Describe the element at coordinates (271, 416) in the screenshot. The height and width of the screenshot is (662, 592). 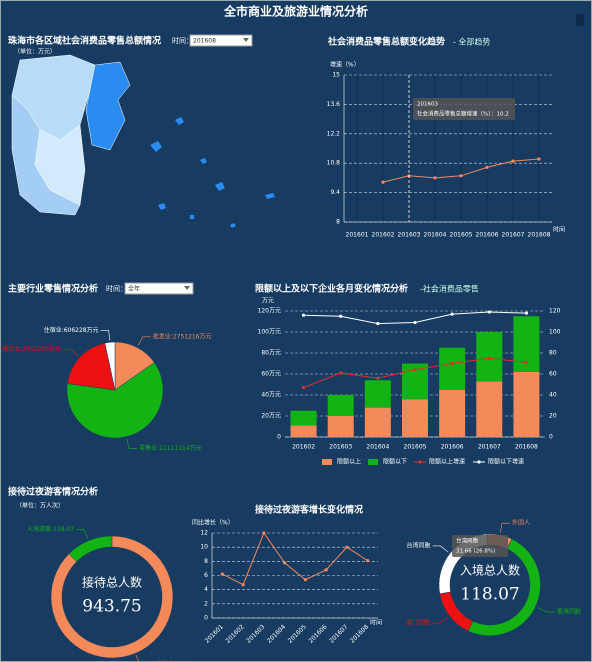
I see `y-tick-label: 20万元` at that location.